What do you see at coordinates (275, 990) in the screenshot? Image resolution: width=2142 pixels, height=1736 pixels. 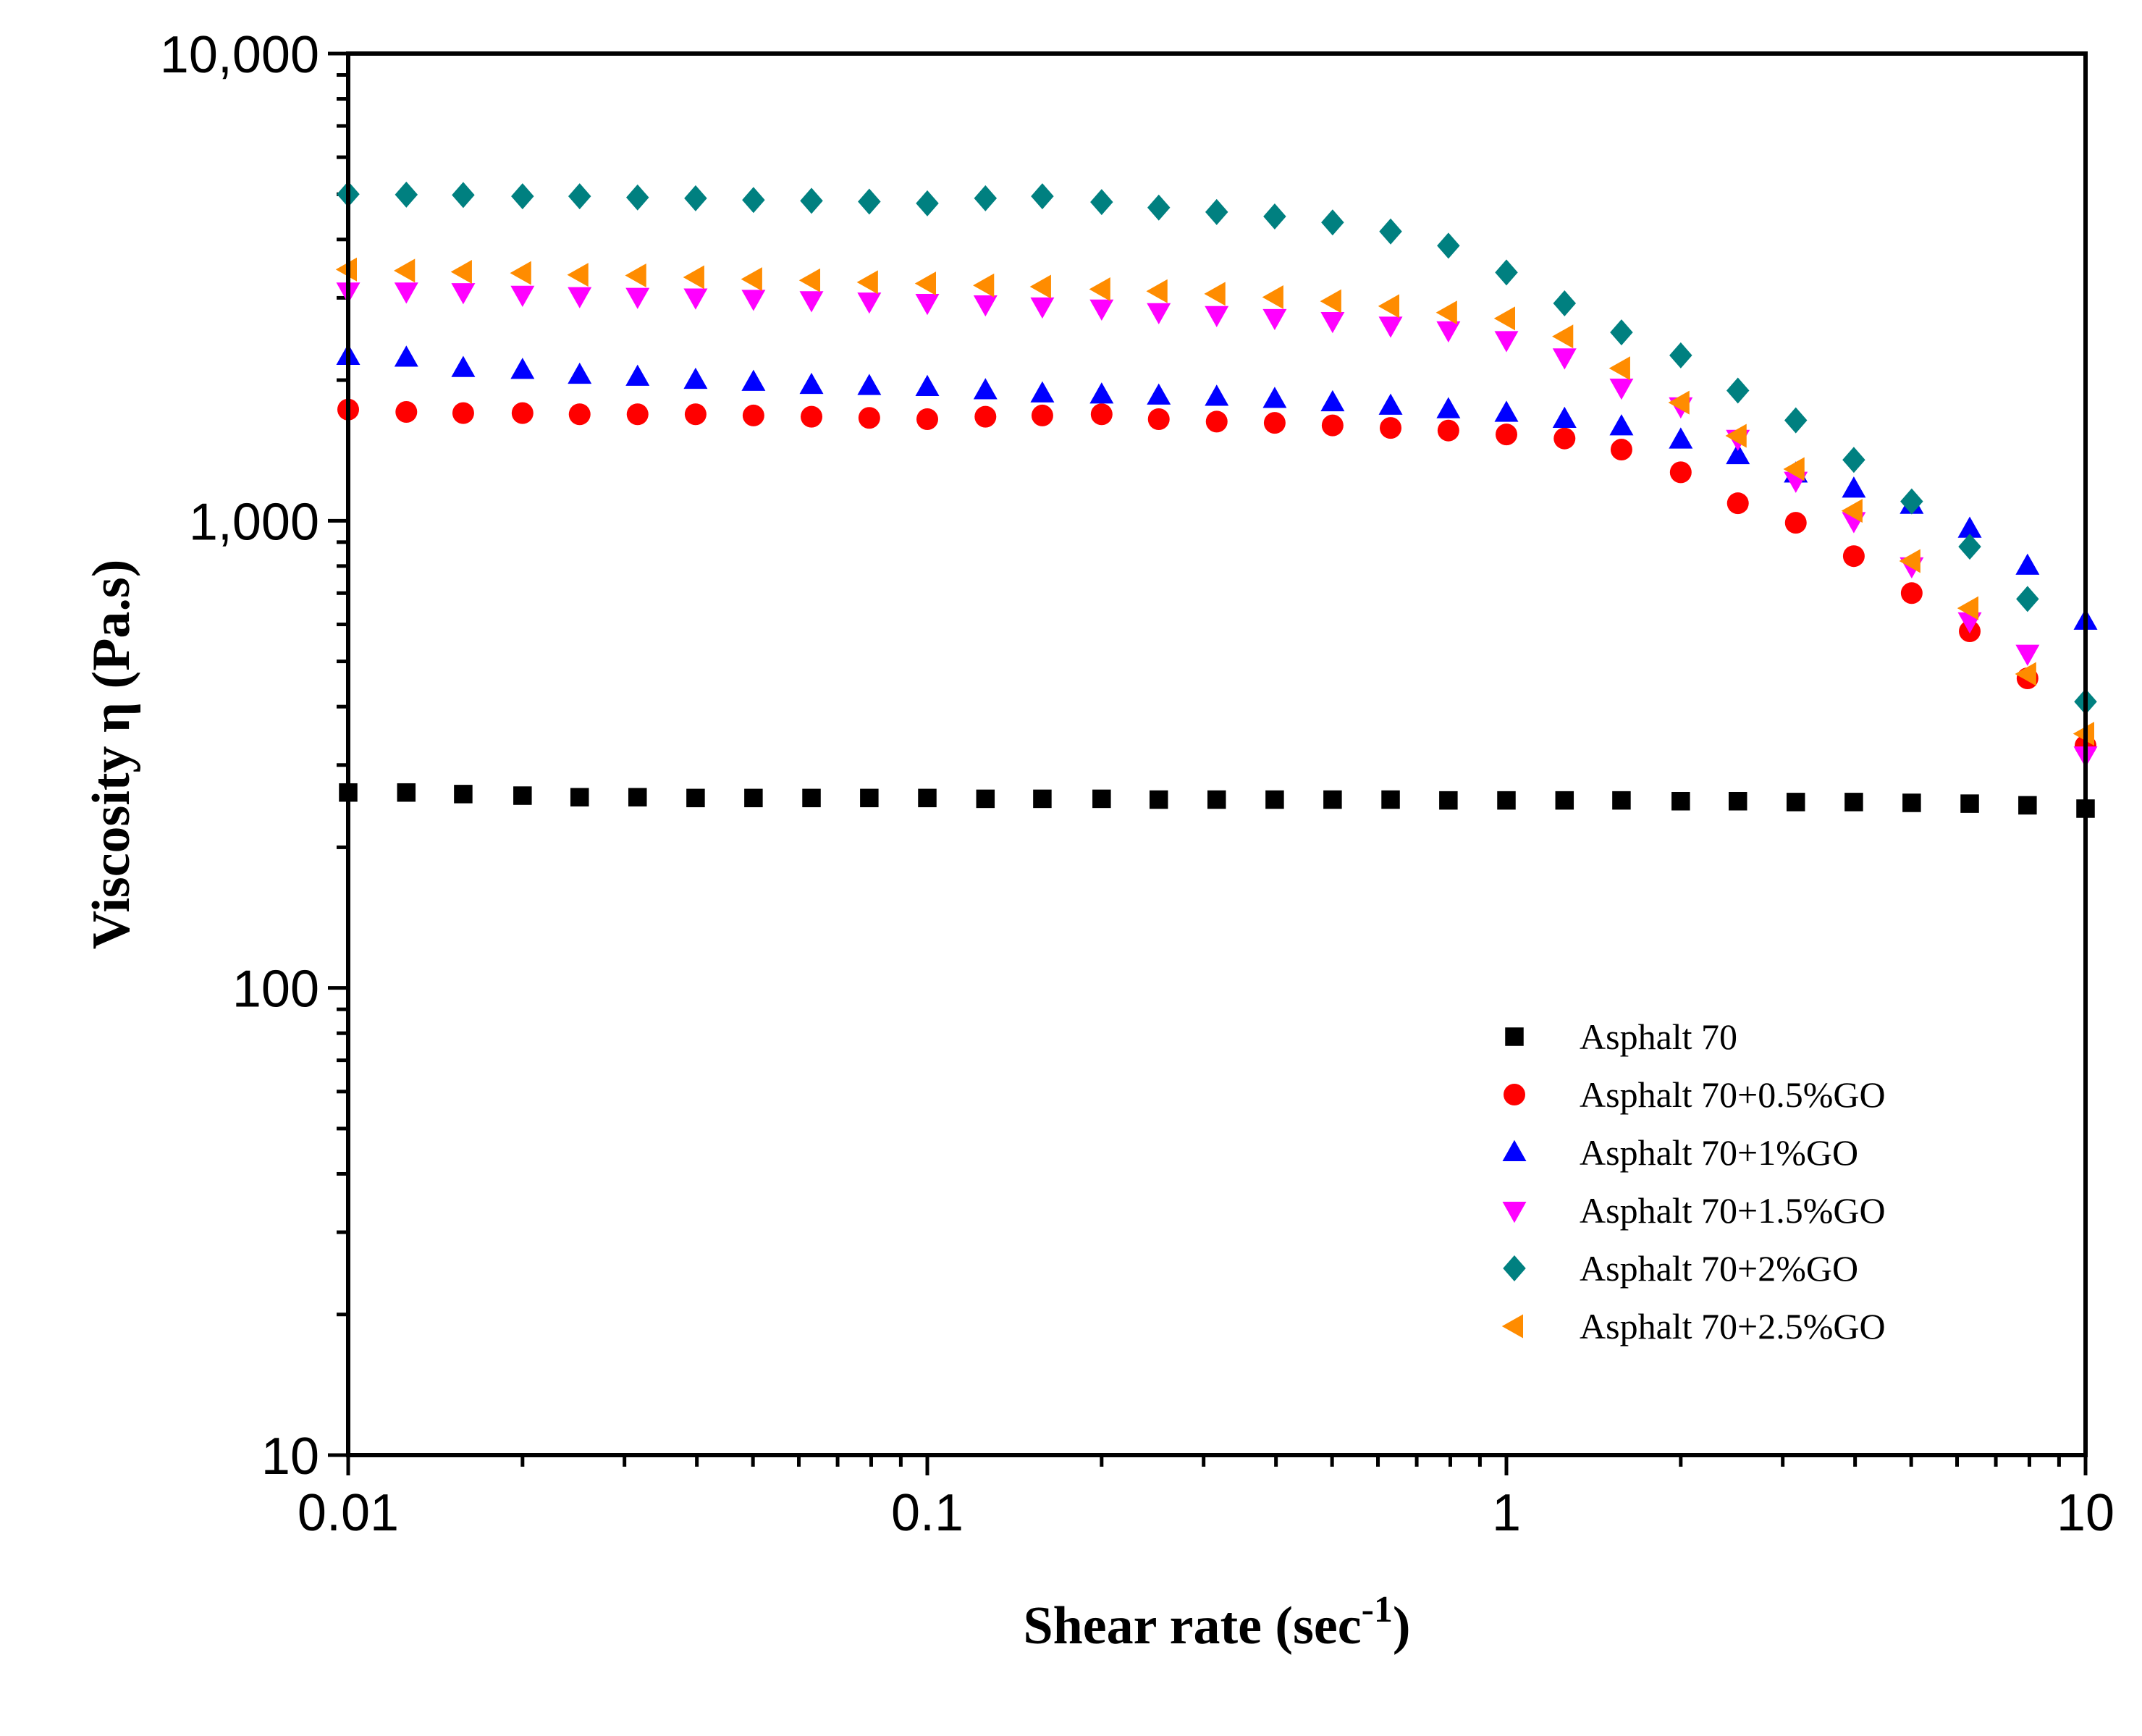 I see `y-tick-label: 100` at bounding box center [275, 990].